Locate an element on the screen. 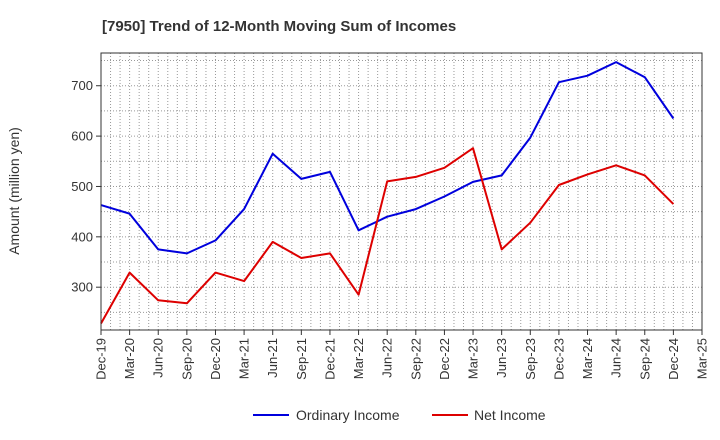 The height and width of the screenshot is (440, 720). x-tick-label: Mar-20 is located at coordinates (129, 358).